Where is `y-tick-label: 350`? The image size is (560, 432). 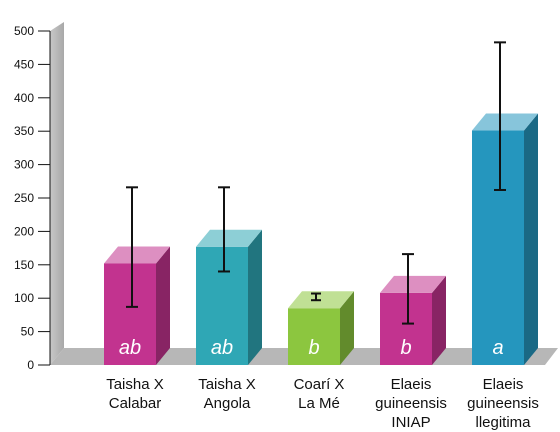 y-tick-label: 350 is located at coordinates (24, 131).